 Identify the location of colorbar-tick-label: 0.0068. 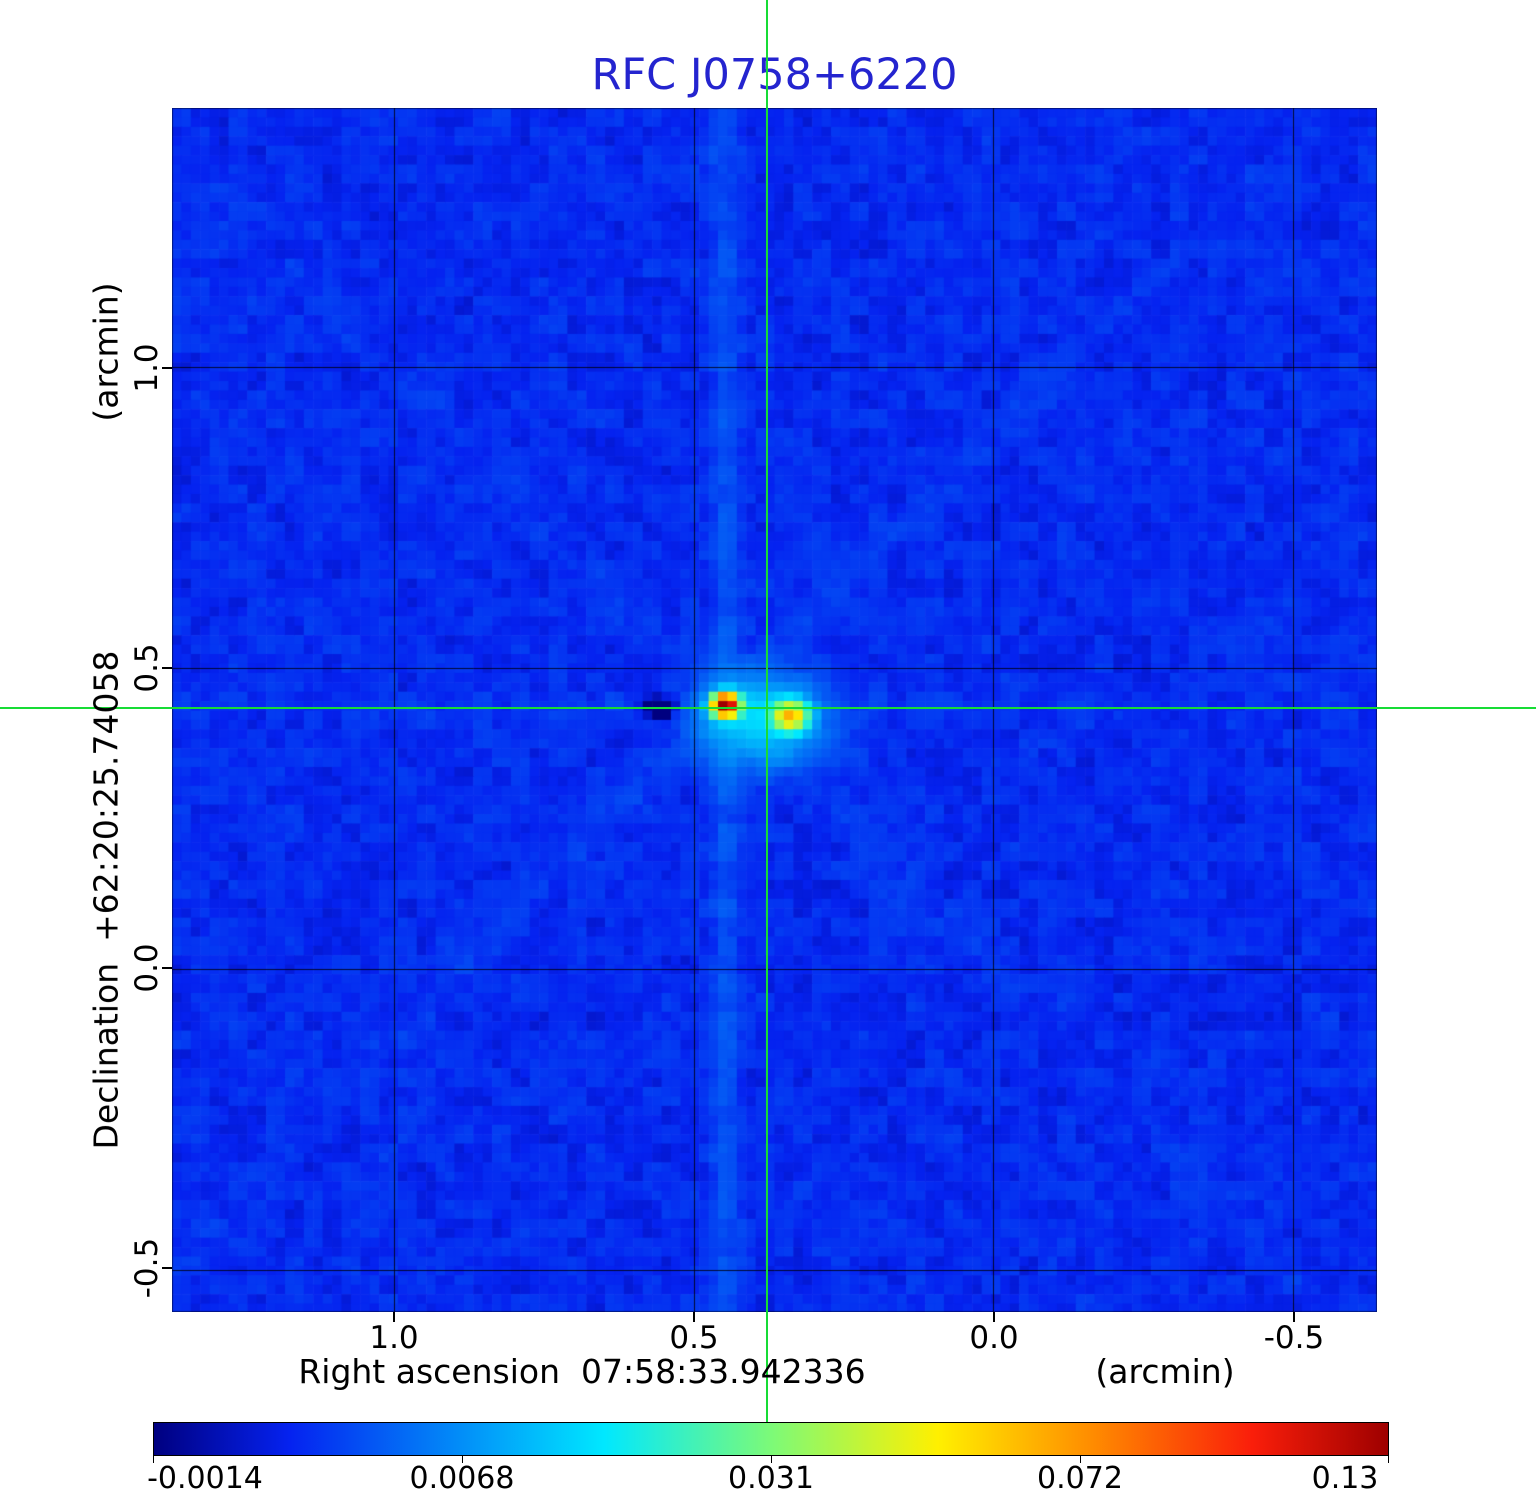
(462, 1478).